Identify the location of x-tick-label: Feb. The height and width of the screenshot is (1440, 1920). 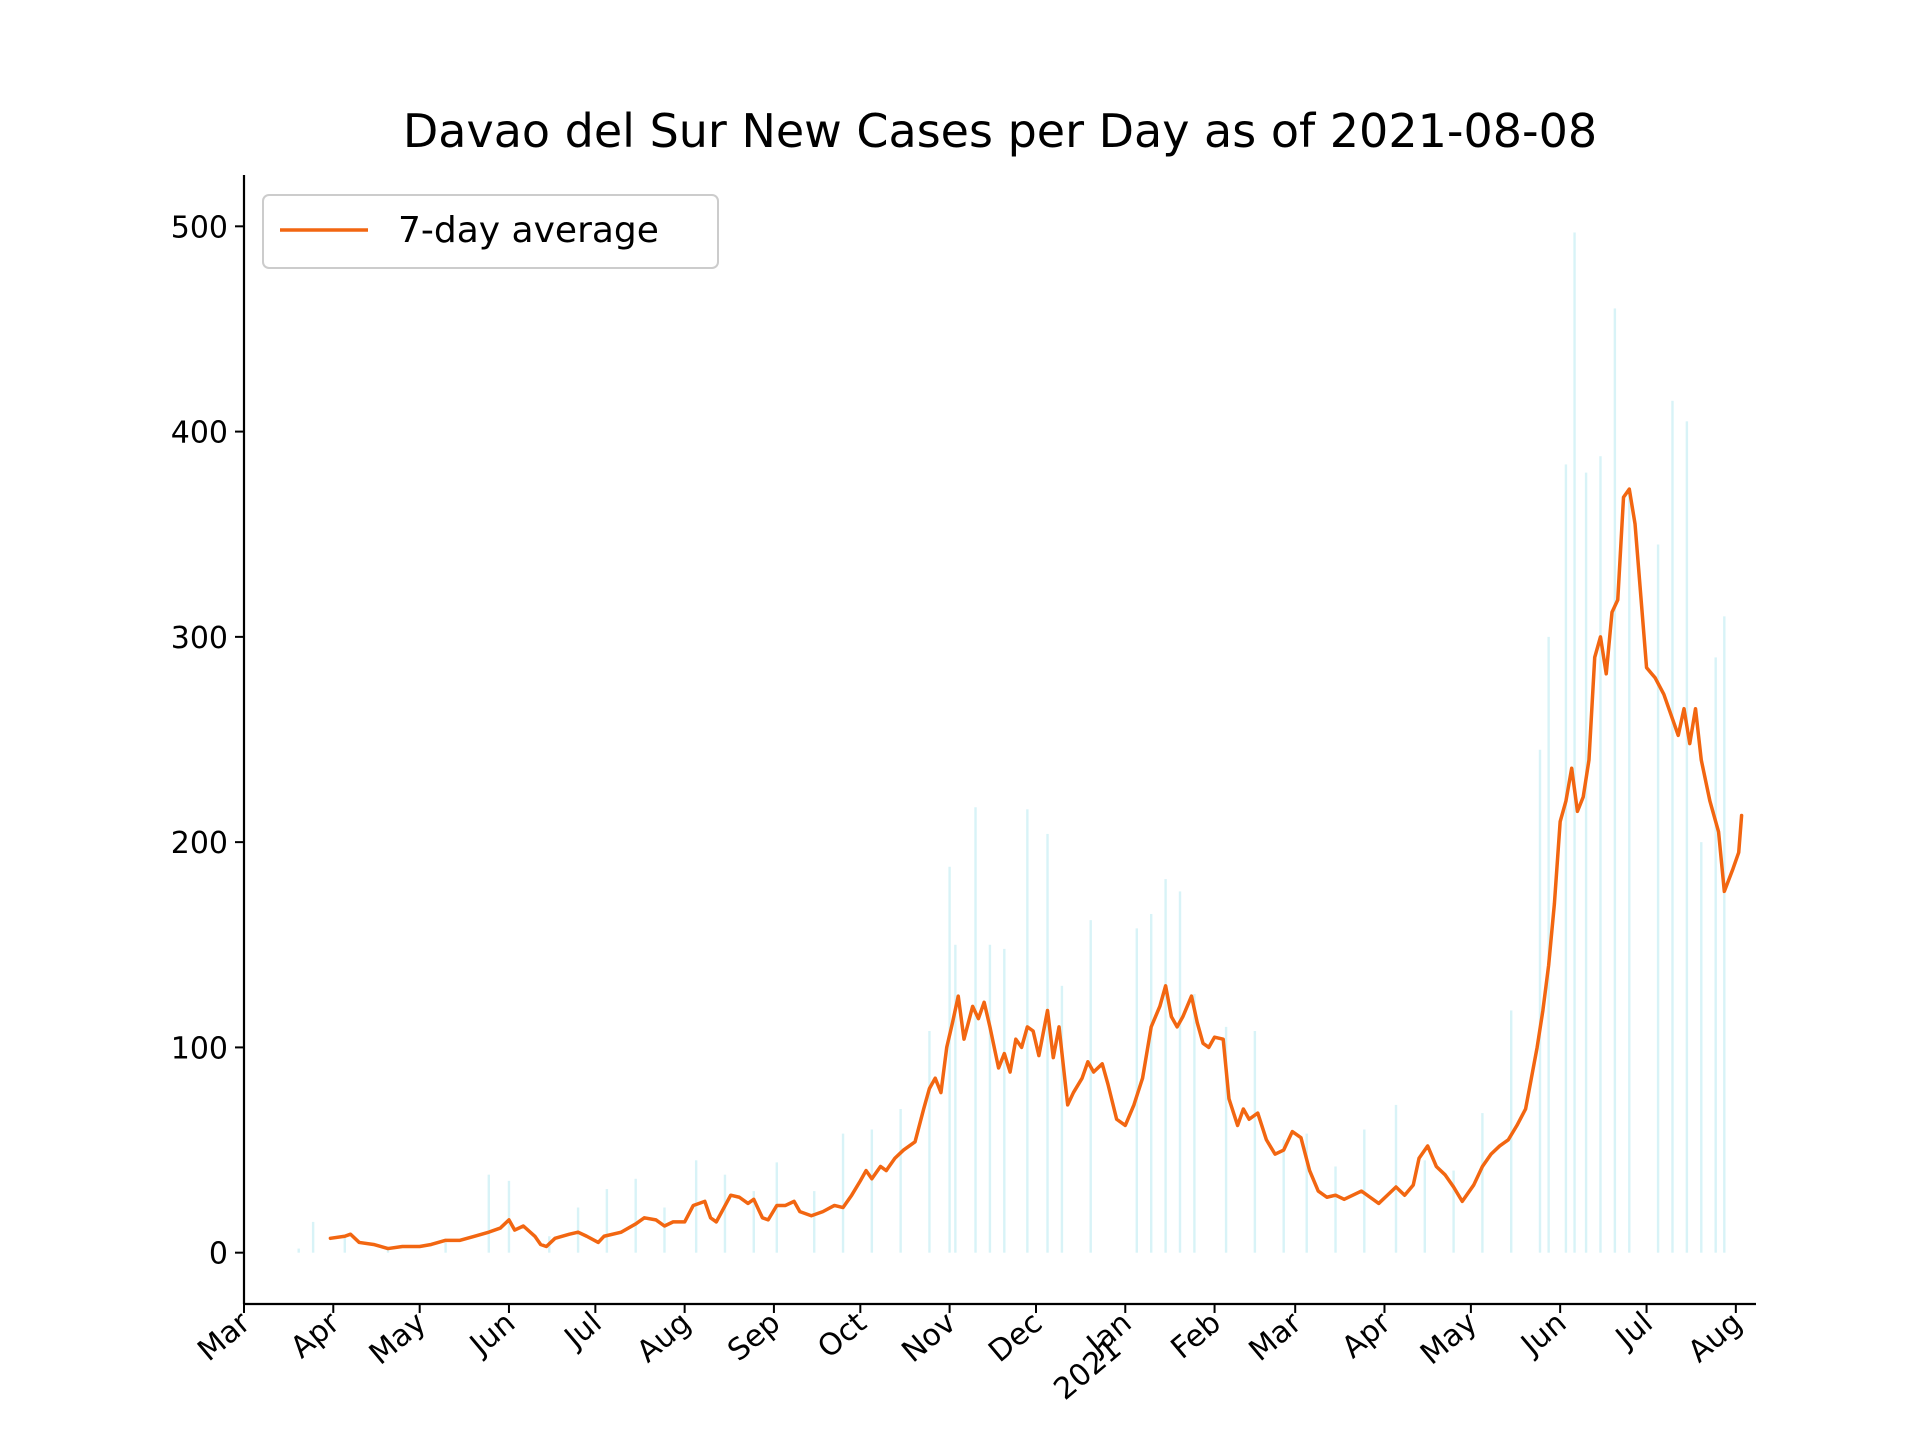
(1196, 1335).